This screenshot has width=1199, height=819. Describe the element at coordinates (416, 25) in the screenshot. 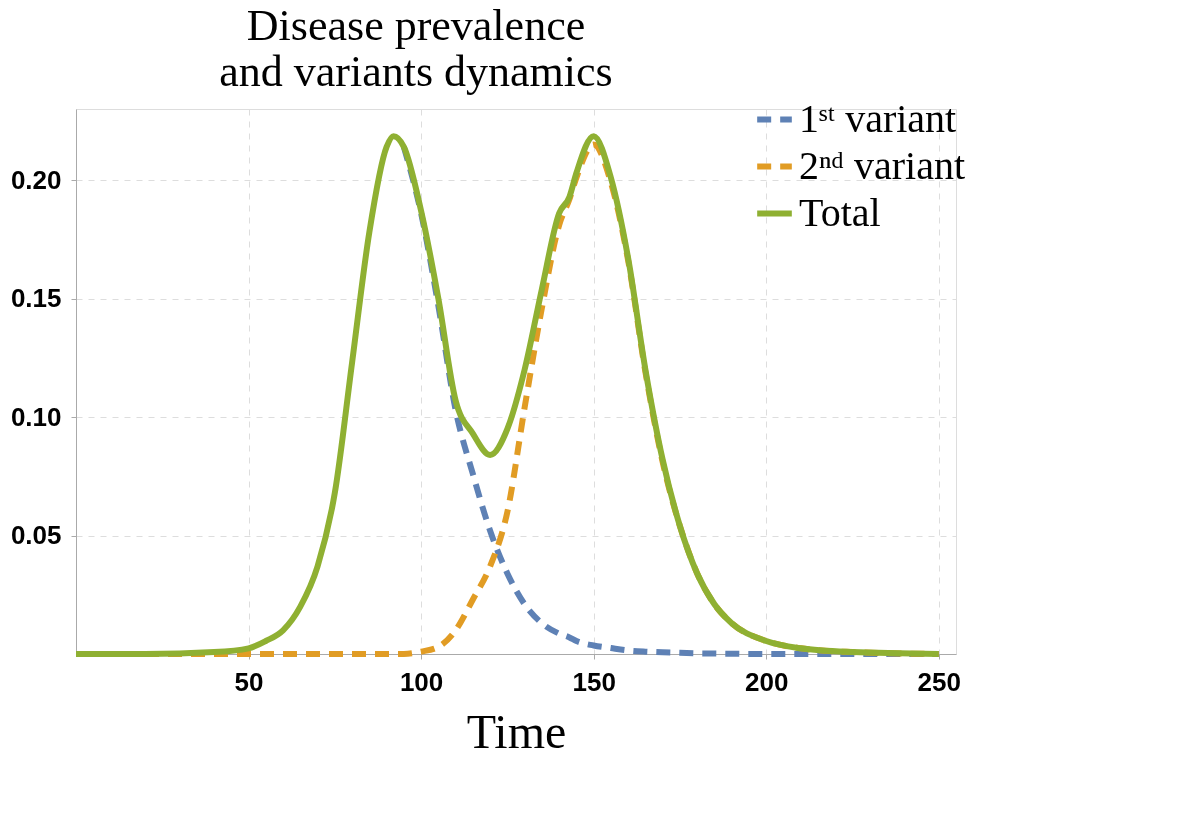

I see `text: Disease prevalence` at that location.